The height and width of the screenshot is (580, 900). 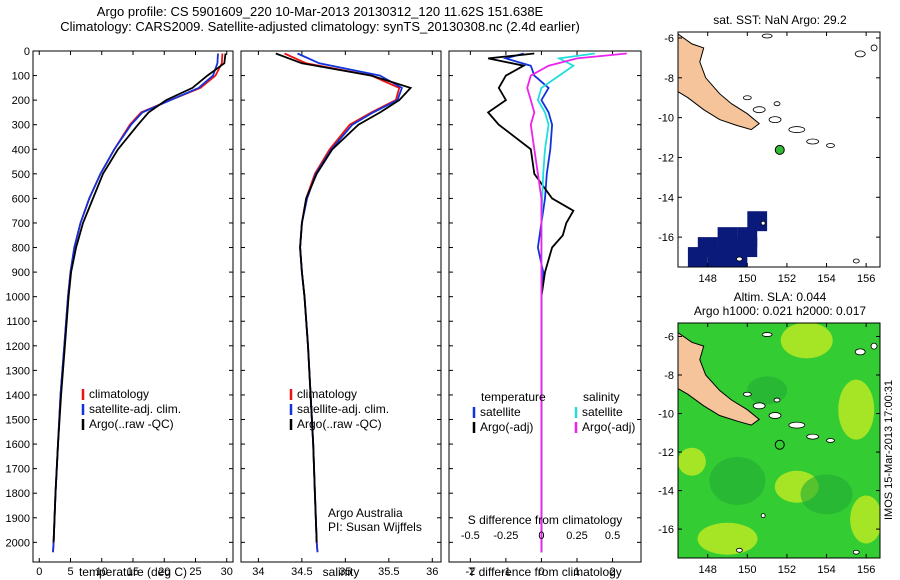 I want to click on map-y-tick-label: -6, so click(x=669, y=337).